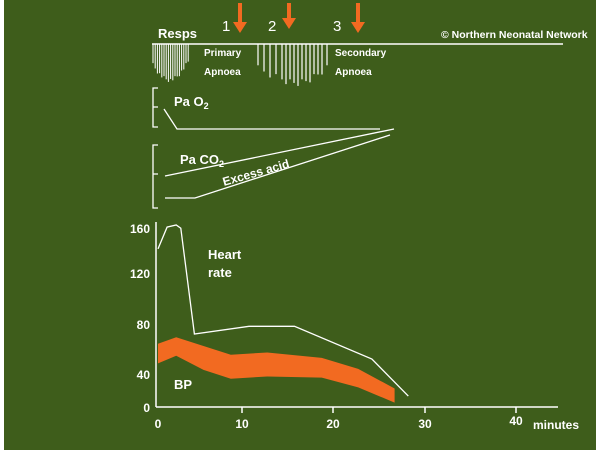 This screenshot has height=454, width=600. What do you see at coordinates (222, 72) in the screenshot?
I see `primary-label-line2: Apnoea` at bounding box center [222, 72].